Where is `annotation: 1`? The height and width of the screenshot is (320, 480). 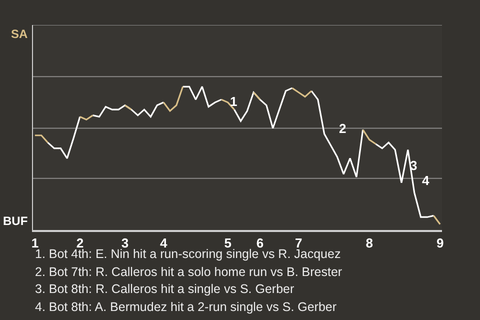 annotation: 1 is located at coordinates (234, 101).